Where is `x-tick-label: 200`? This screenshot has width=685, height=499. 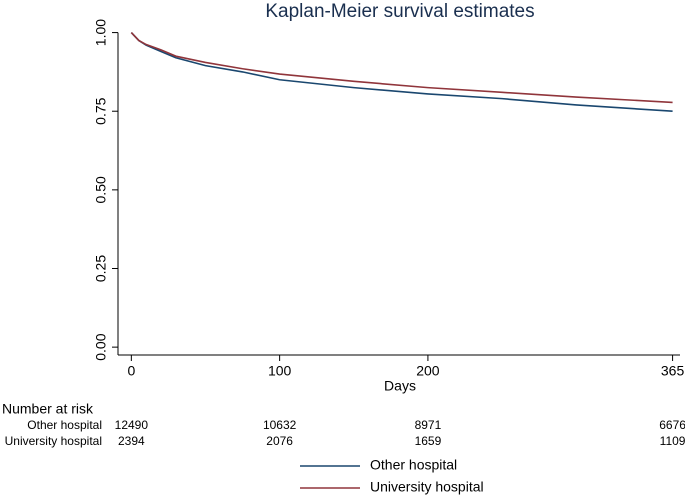
x-tick-label: 200 is located at coordinates (428, 371).